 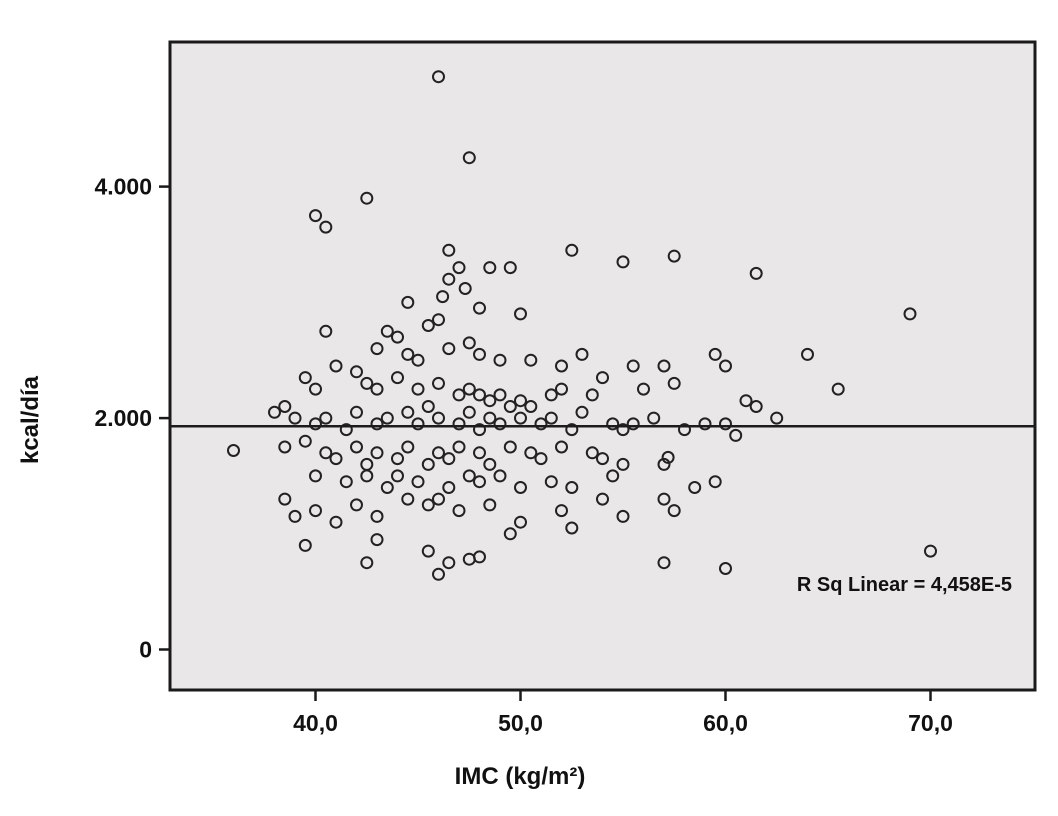 I want to click on y-tick-label: 0, so click(x=145, y=650).